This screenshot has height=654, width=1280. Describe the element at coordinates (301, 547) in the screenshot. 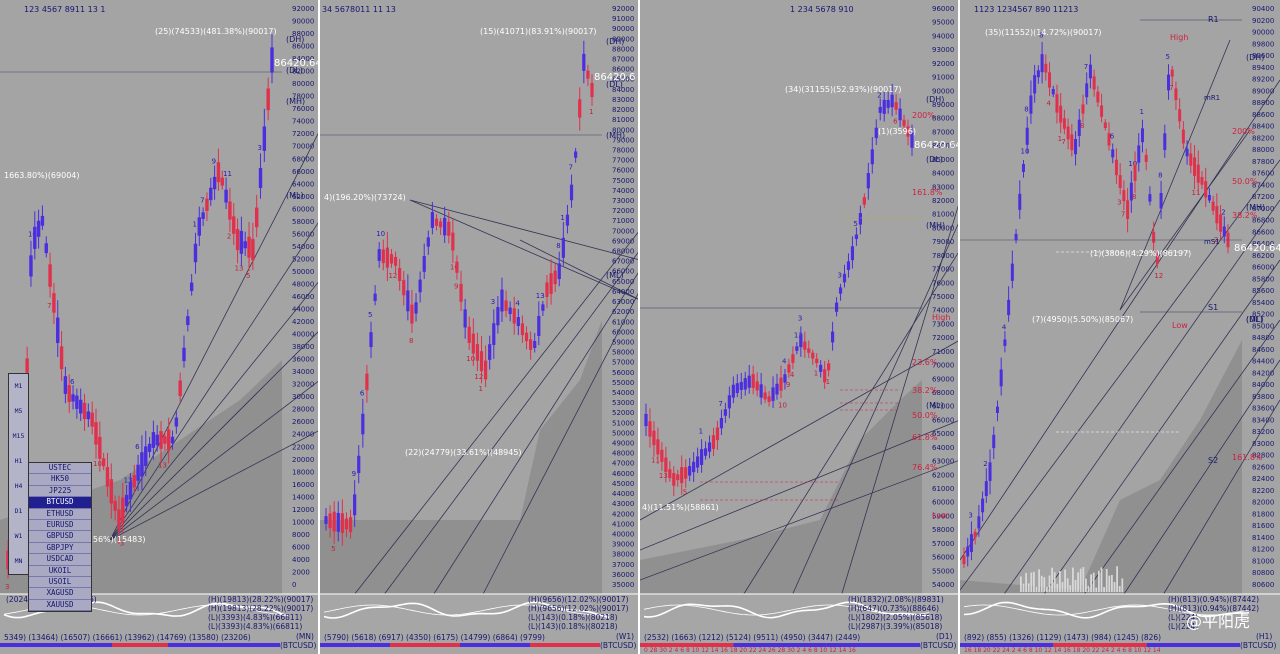

I see `price-axis-label: 6000` at that location.